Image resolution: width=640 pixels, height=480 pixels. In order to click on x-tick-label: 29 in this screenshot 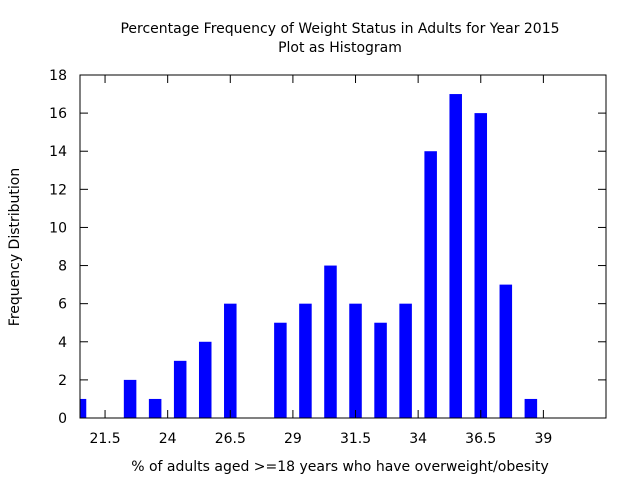, I will do `click(293, 439)`.